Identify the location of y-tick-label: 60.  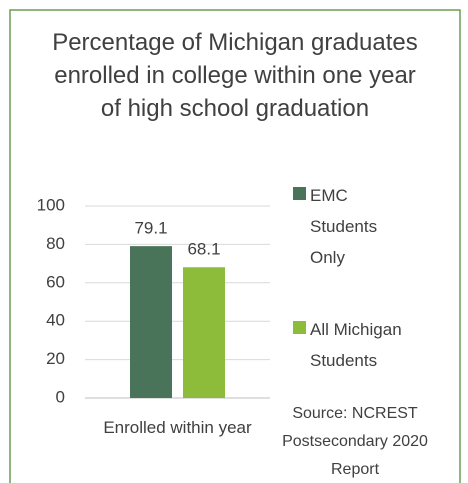
(55, 281).